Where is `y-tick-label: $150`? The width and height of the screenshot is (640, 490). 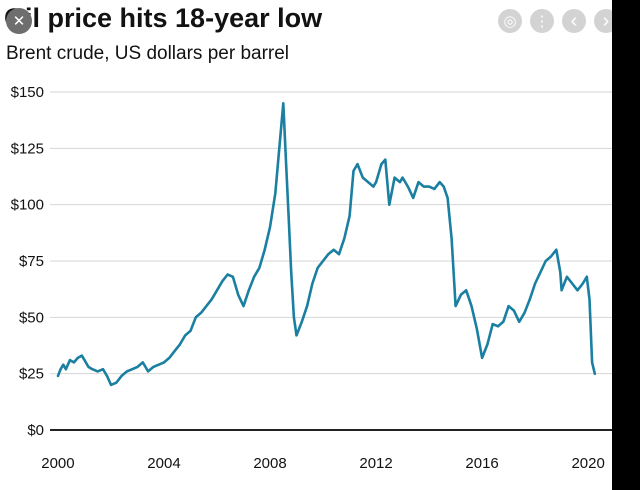 y-tick-label: $150 is located at coordinates (27, 92).